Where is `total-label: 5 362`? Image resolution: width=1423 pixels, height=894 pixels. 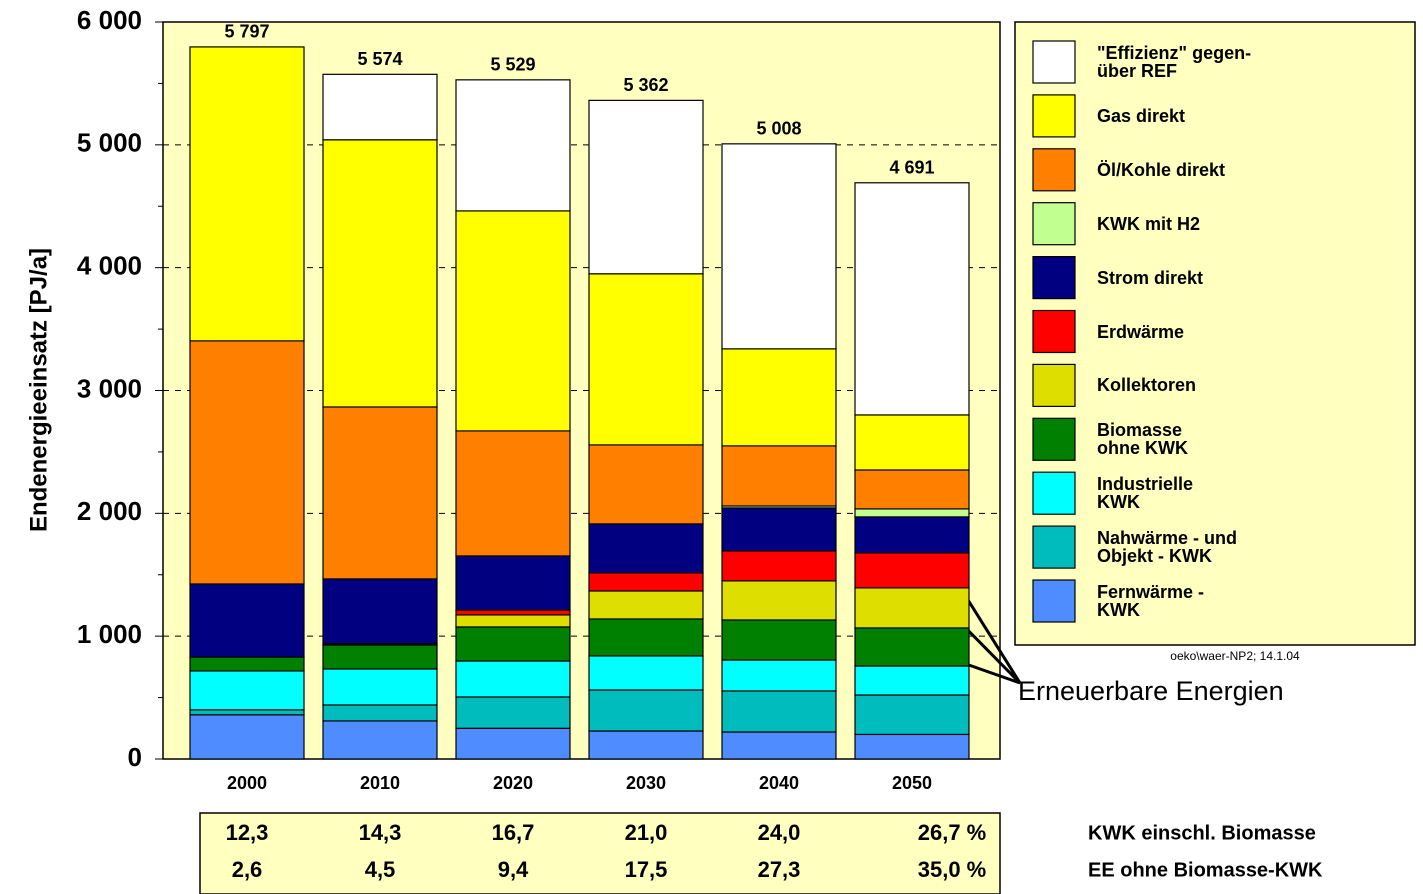 total-label: 5 362 is located at coordinates (645, 85).